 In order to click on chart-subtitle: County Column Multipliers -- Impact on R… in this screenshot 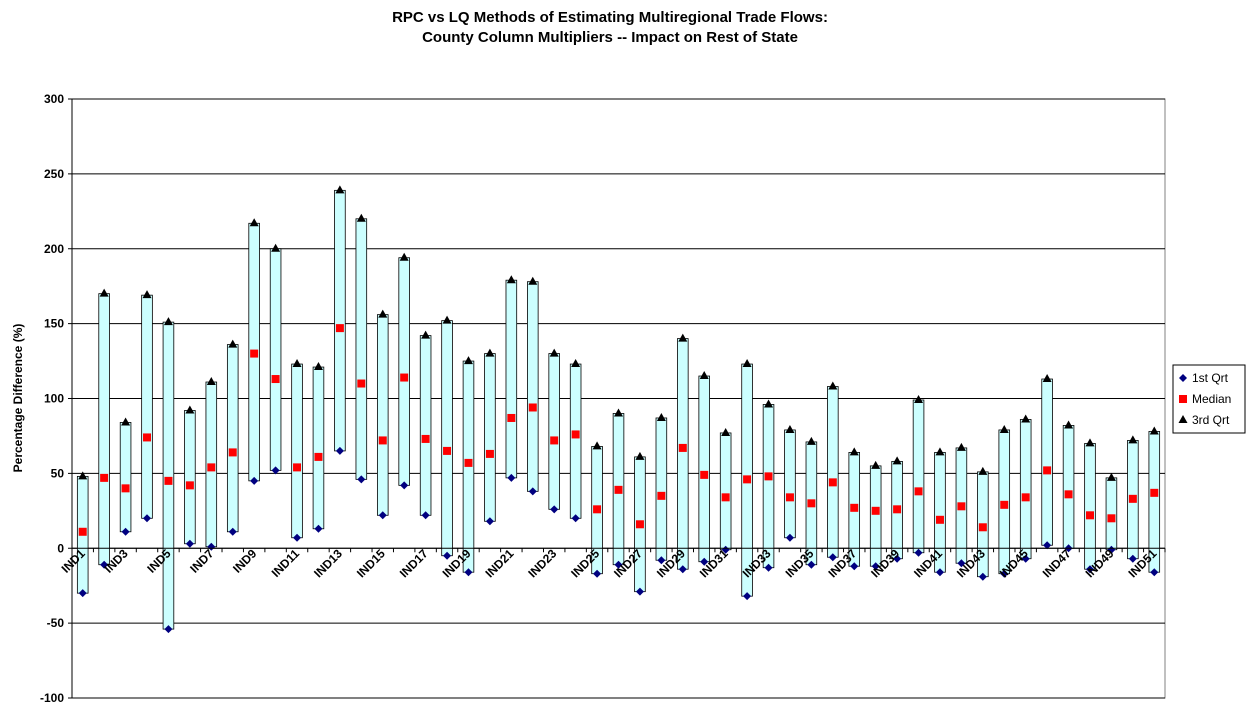, I will do `click(610, 37)`.